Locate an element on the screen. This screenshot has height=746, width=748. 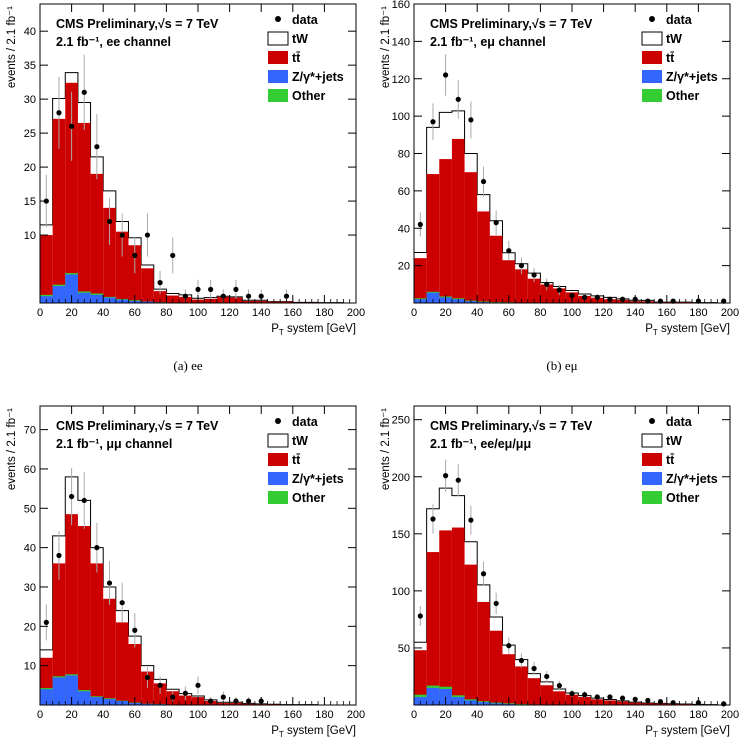
y-tick-label: 200 is located at coordinates (401, 478).